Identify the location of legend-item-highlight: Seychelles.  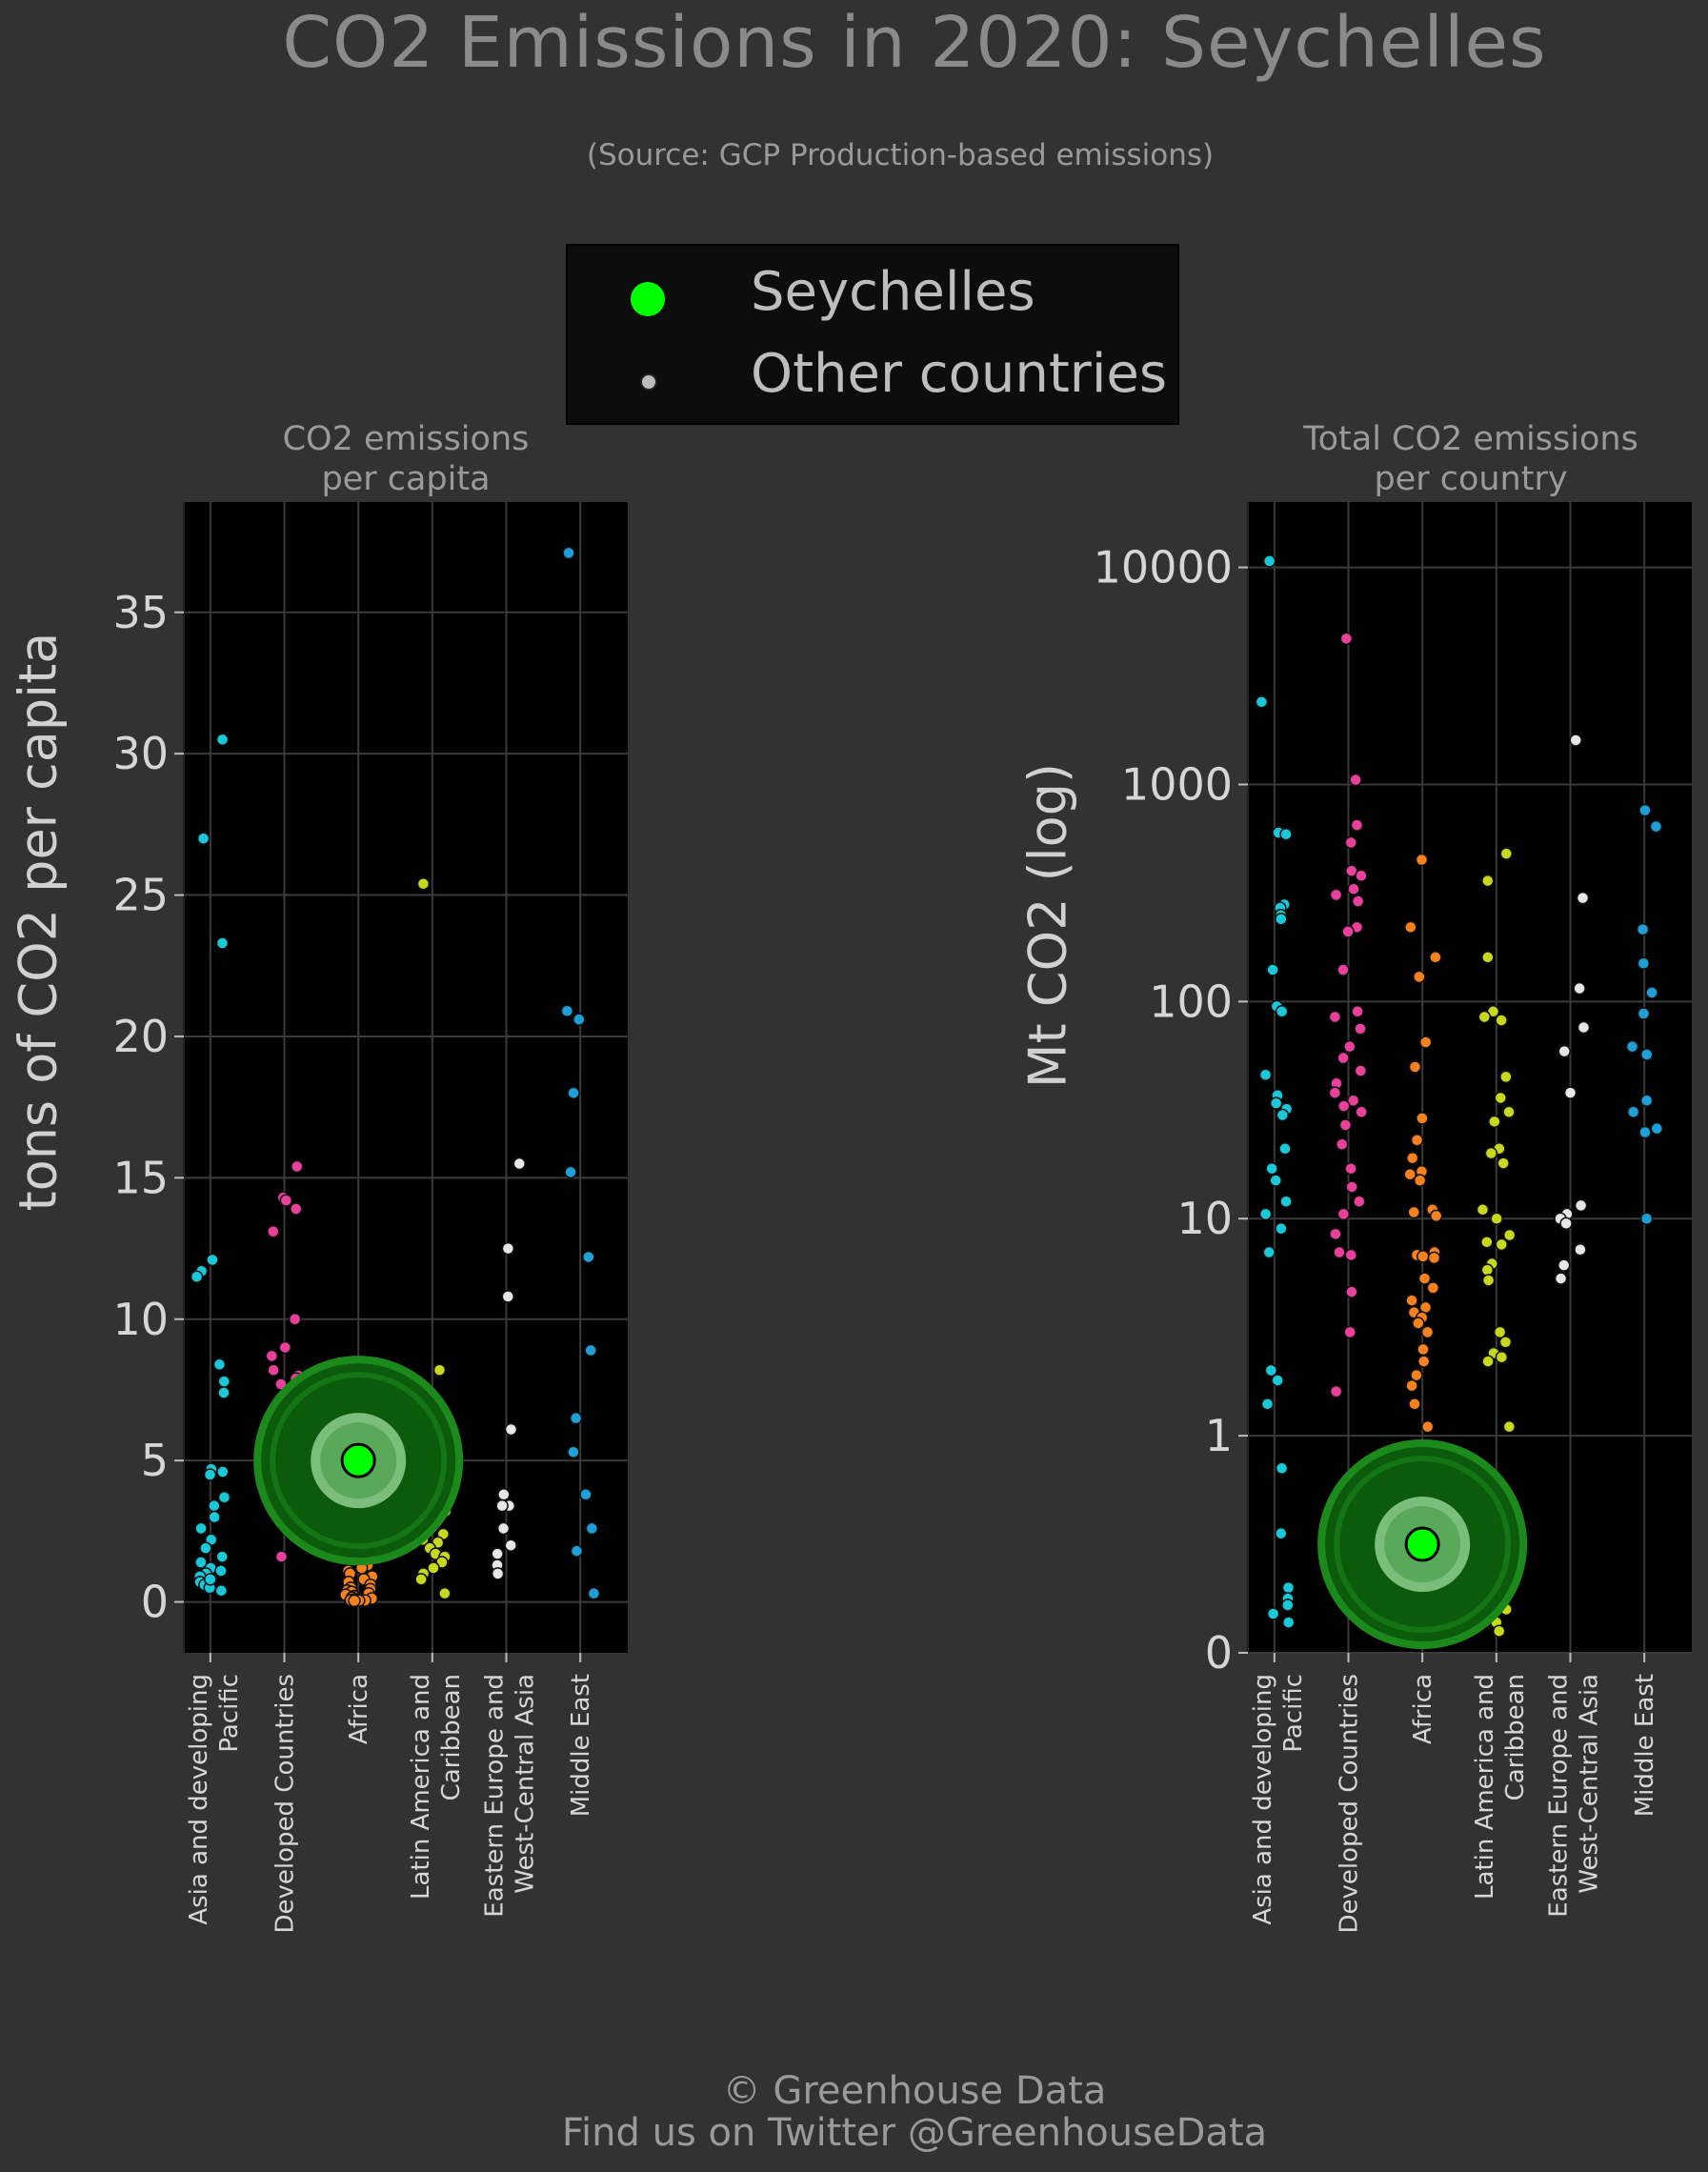
(873, 293).